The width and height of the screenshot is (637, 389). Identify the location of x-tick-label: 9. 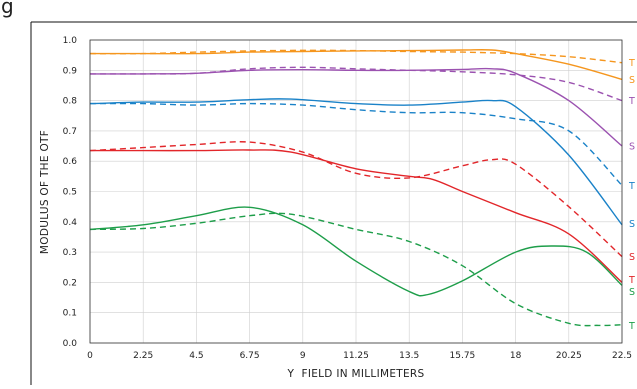
(303, 356).